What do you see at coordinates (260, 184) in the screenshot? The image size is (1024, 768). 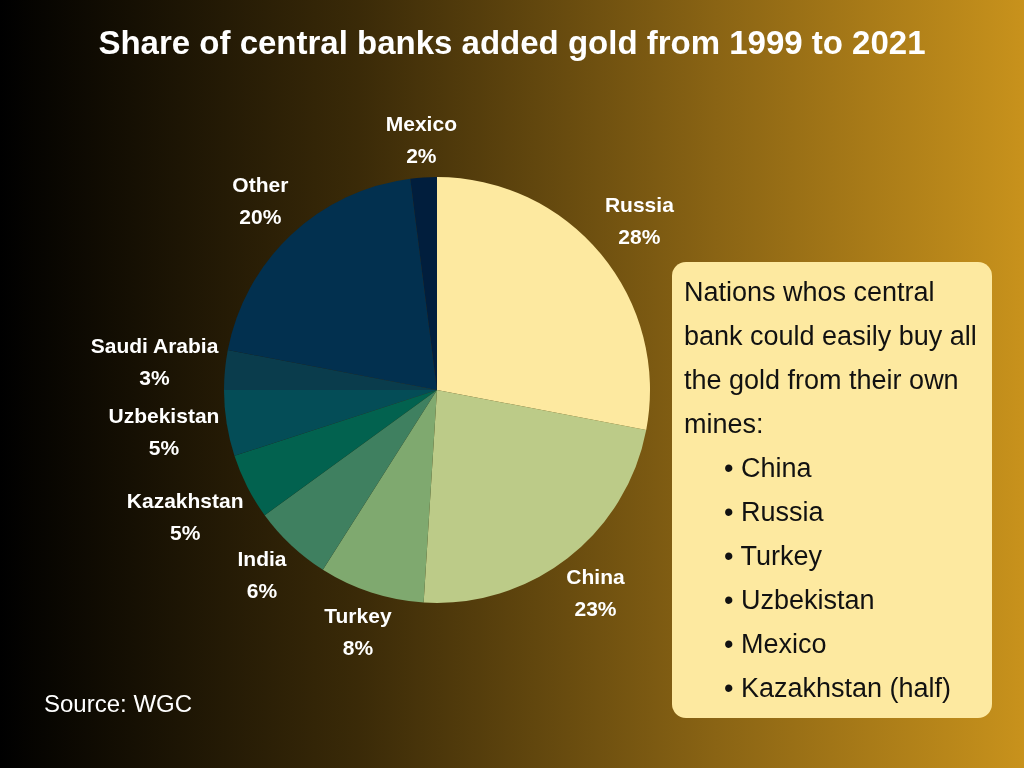 I see `slice-label: Other` at bounding box center [260, 184].